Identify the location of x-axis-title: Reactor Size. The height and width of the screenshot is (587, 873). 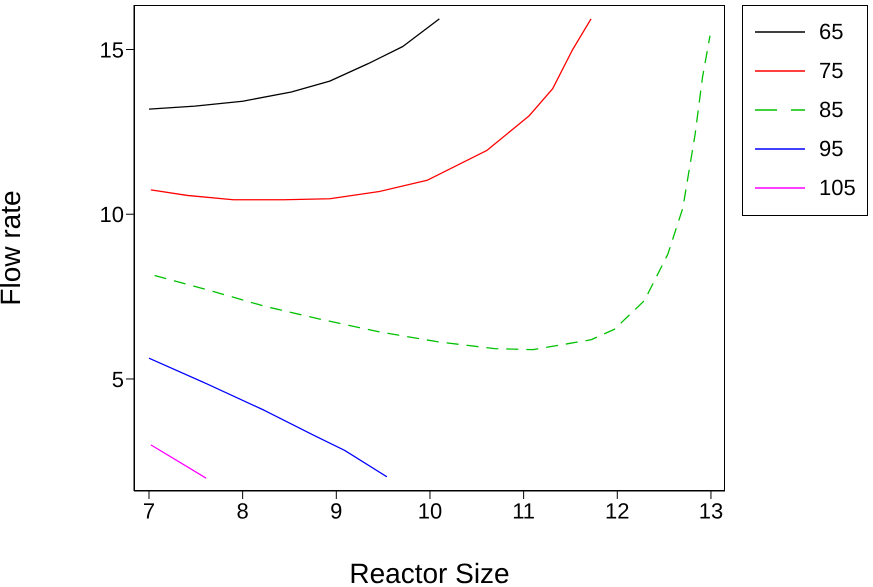
(429, 572).